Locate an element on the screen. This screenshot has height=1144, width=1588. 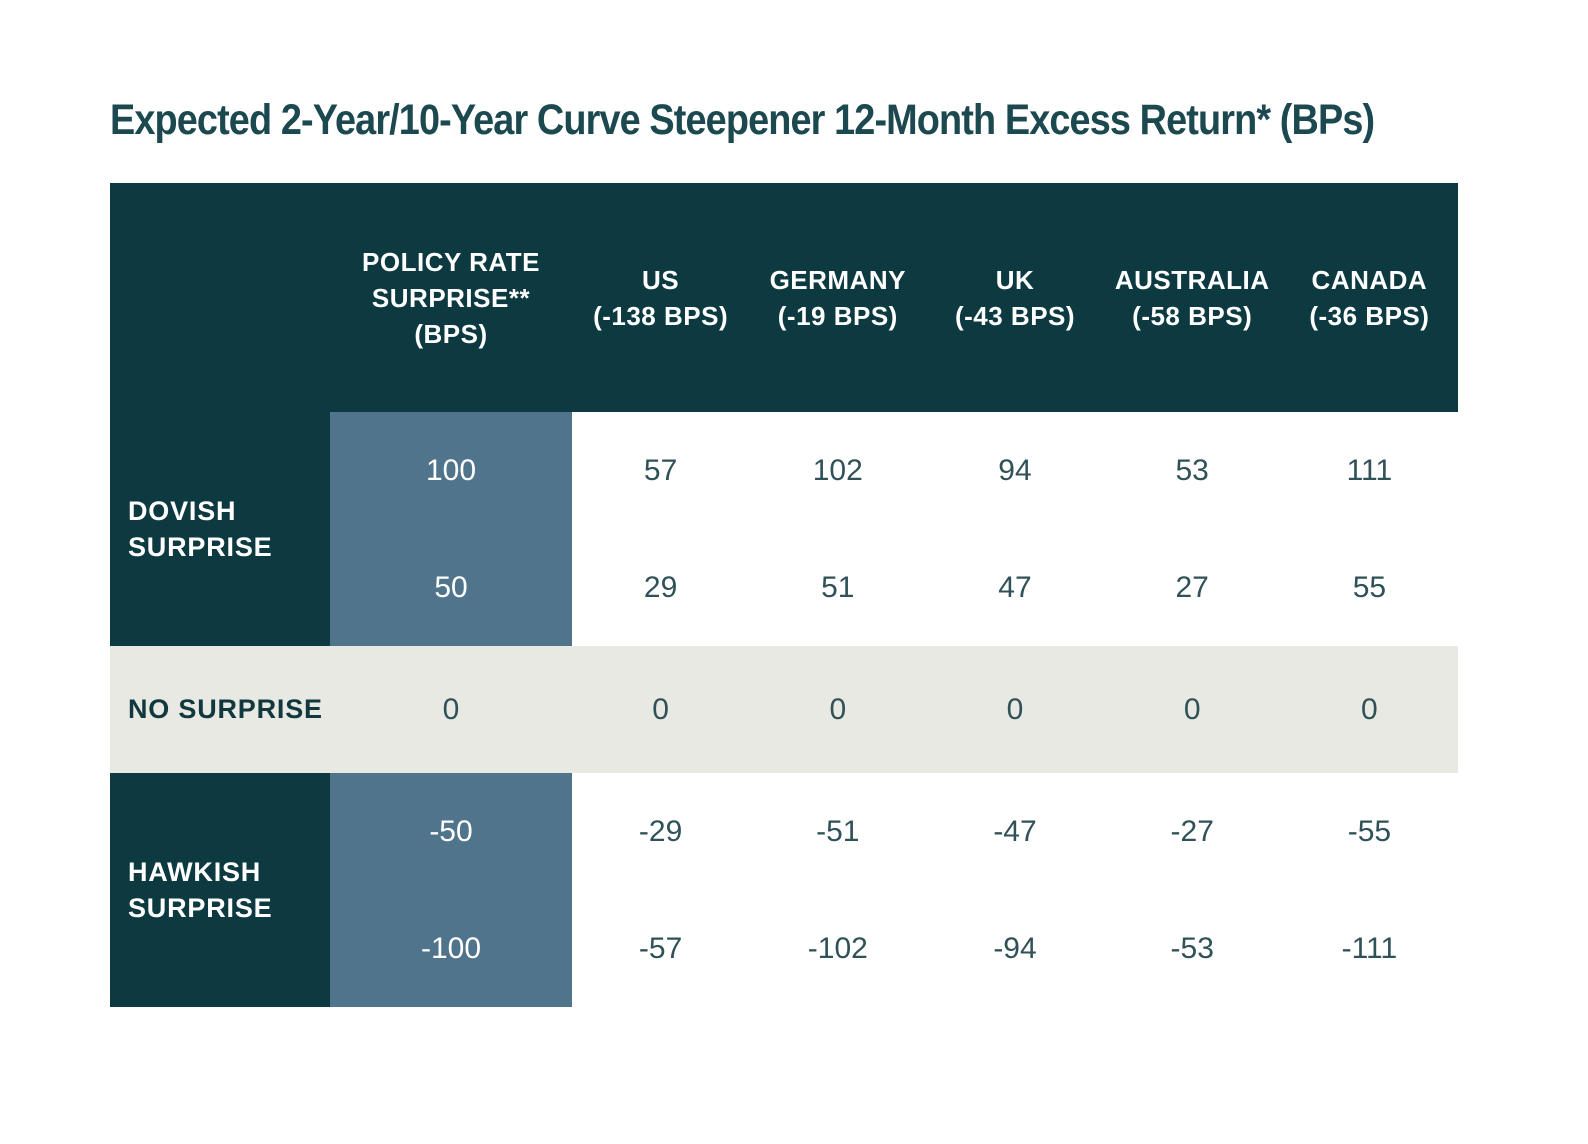
header-cell-corner is located at coordinates (220, 297).